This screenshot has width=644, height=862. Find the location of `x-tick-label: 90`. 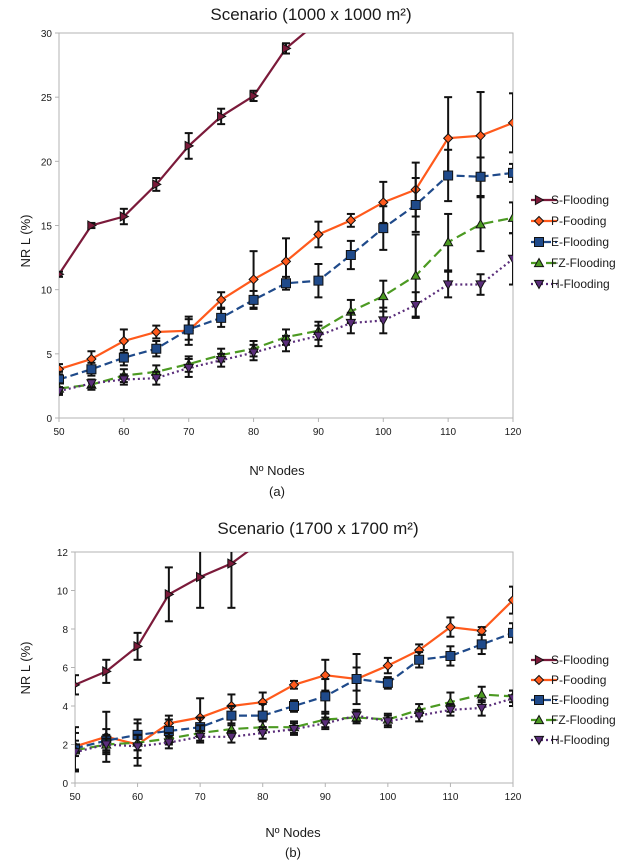

x-tick-label: 90 is located at coordinates (326, 797).